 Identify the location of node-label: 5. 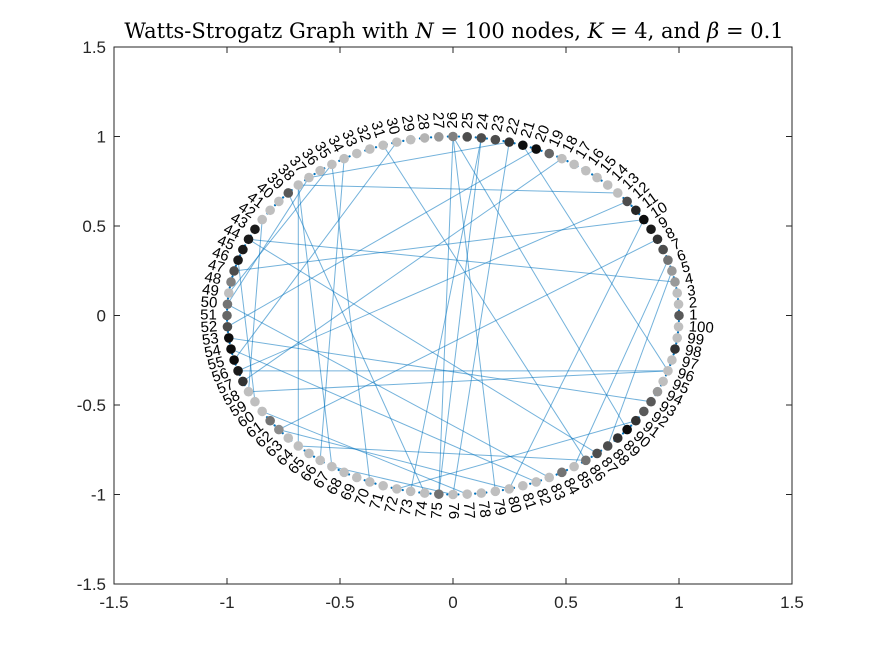
(686, 267).